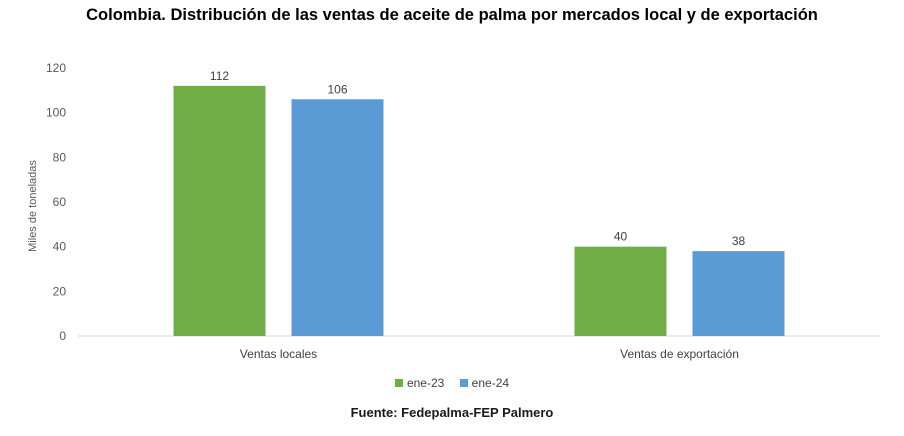 The height and width of the screenshot is (436, 904). What do you see at coordinates (60, 157) in the screenshot?
I see `y-tick-label: 80` at bounding box center [60, 157].